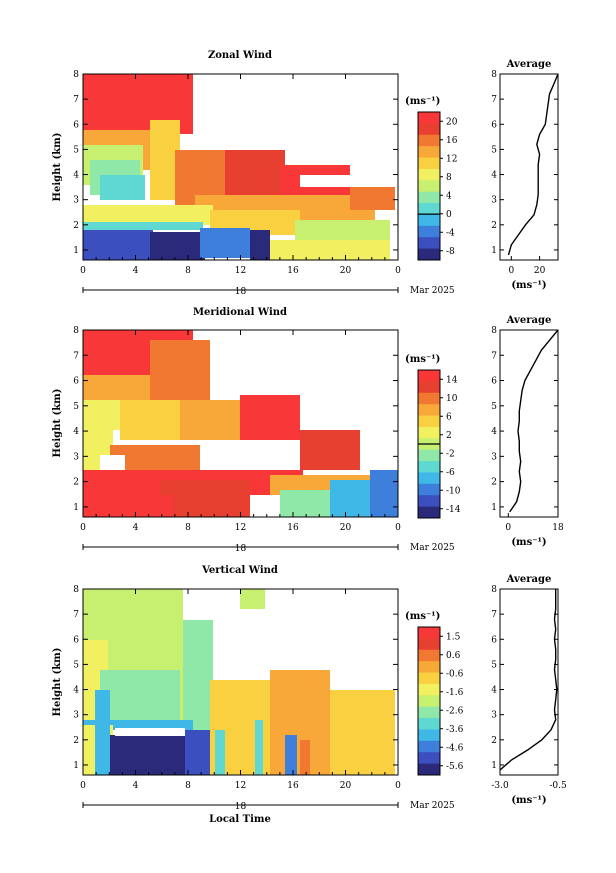  What do you see at coordinates (57, 682) in the screenshot?
I see `vertical-ylabel: Height (km)` at bounding box center [57, 682].